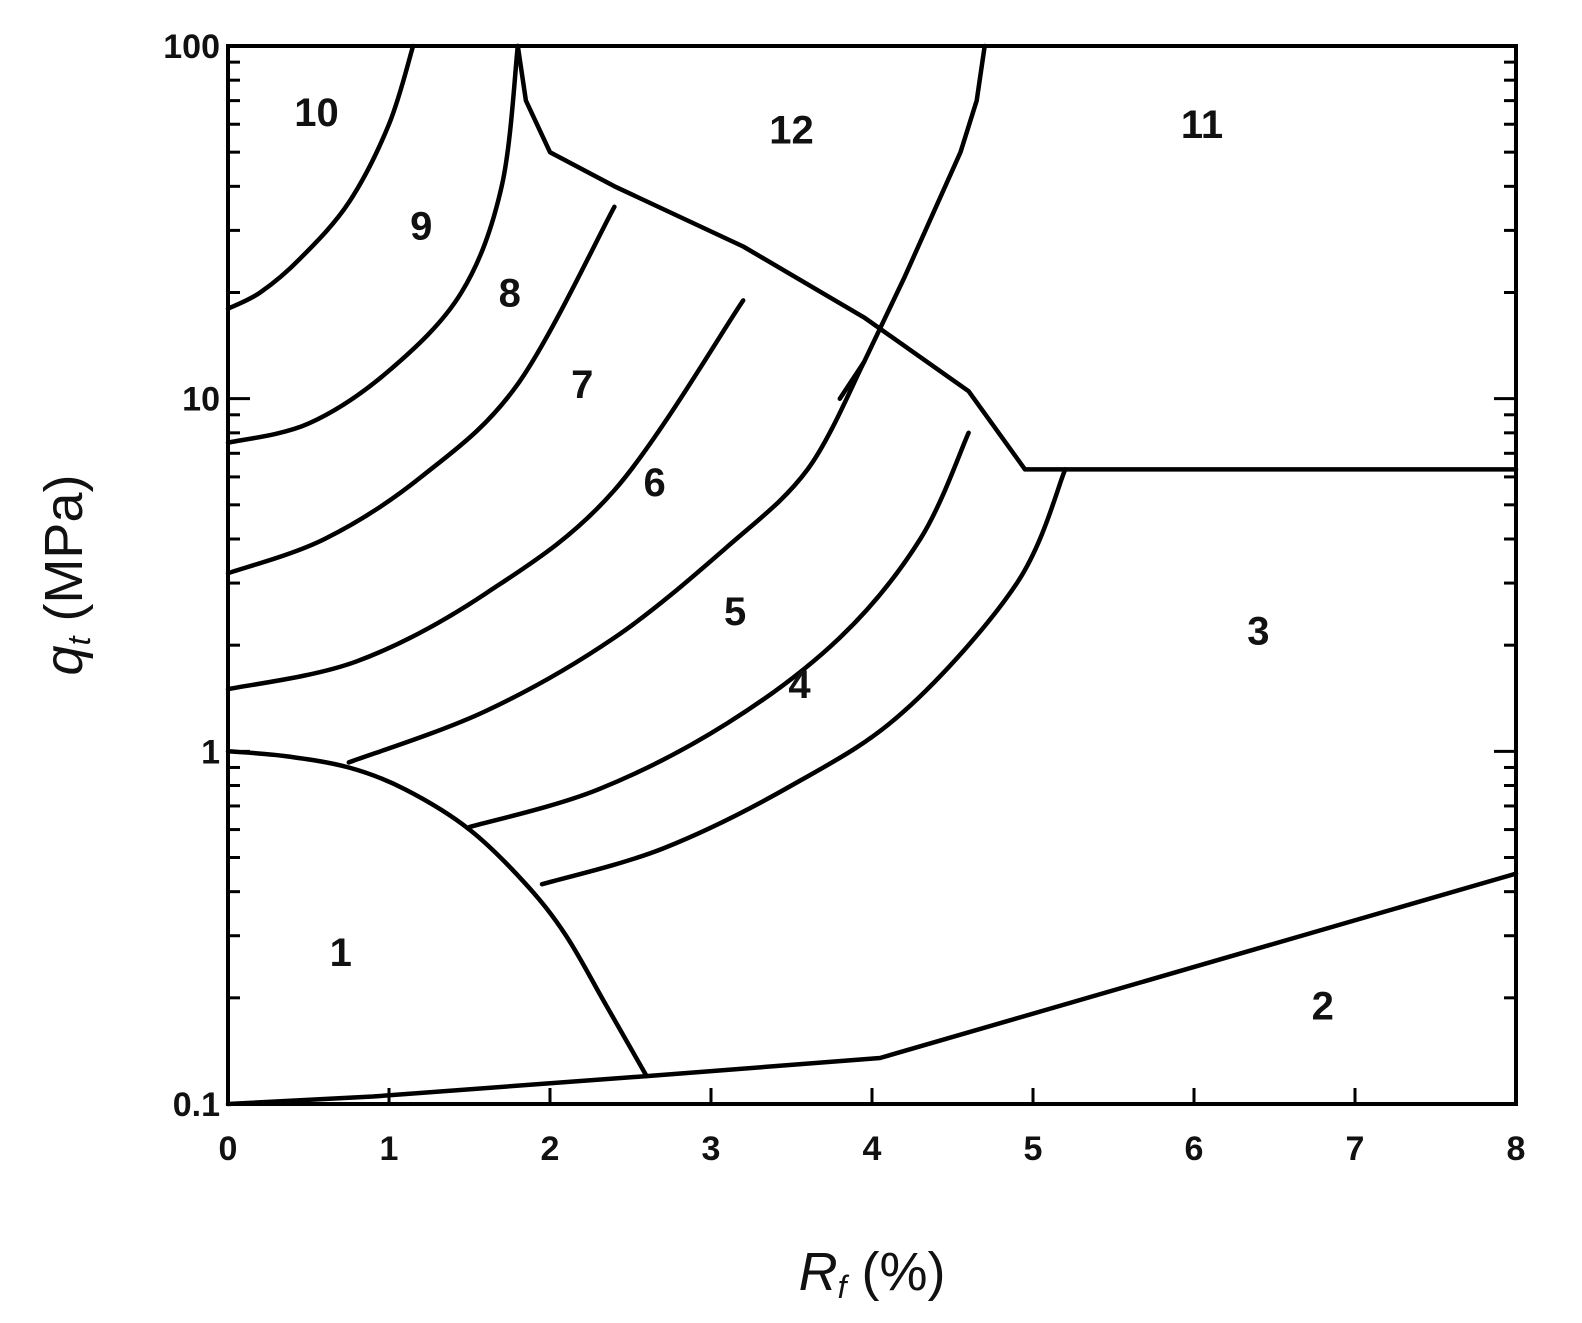  I want to click on zone-label: 11, so click(1202, 125).